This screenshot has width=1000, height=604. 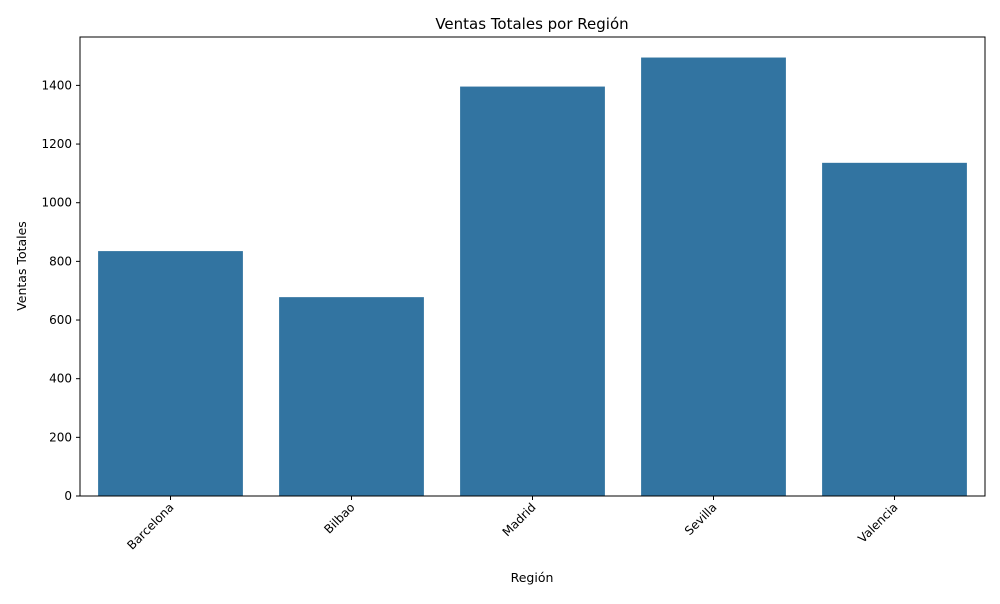 What do you see at coordinates (532, 577) in the screenshot?
I see `x-axis-label: Región` at bounding box center [532, 577].